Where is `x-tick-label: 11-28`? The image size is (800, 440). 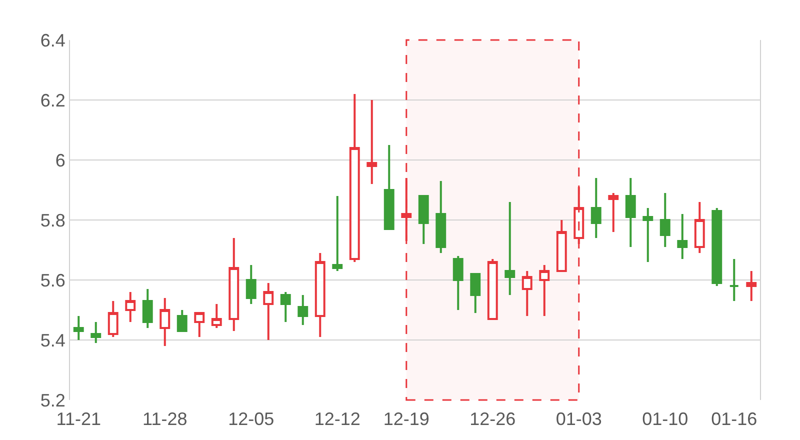
x-tick-label: 11-28 is located at coordinates (165, 419).